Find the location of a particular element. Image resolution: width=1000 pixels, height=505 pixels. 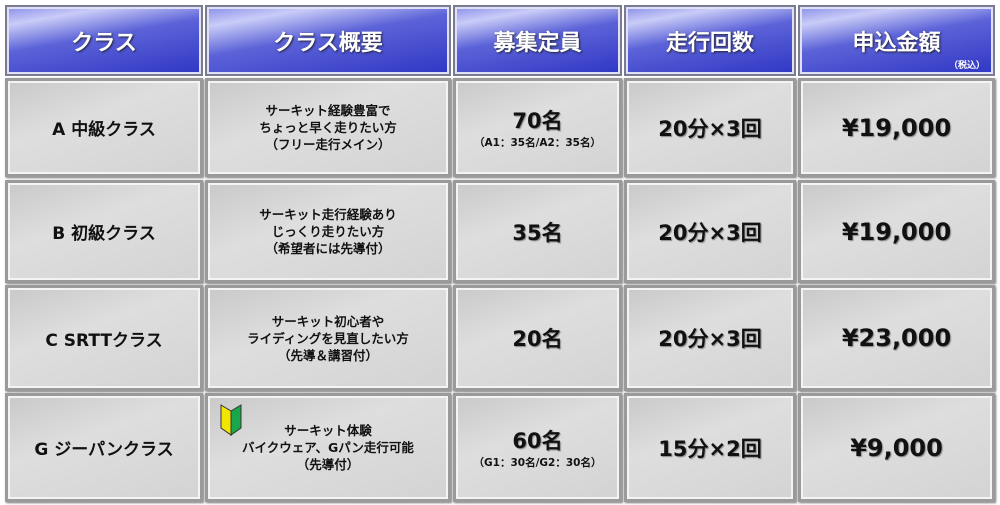

class-name: G ジーパンクラス is located at coordinates (104, 450).